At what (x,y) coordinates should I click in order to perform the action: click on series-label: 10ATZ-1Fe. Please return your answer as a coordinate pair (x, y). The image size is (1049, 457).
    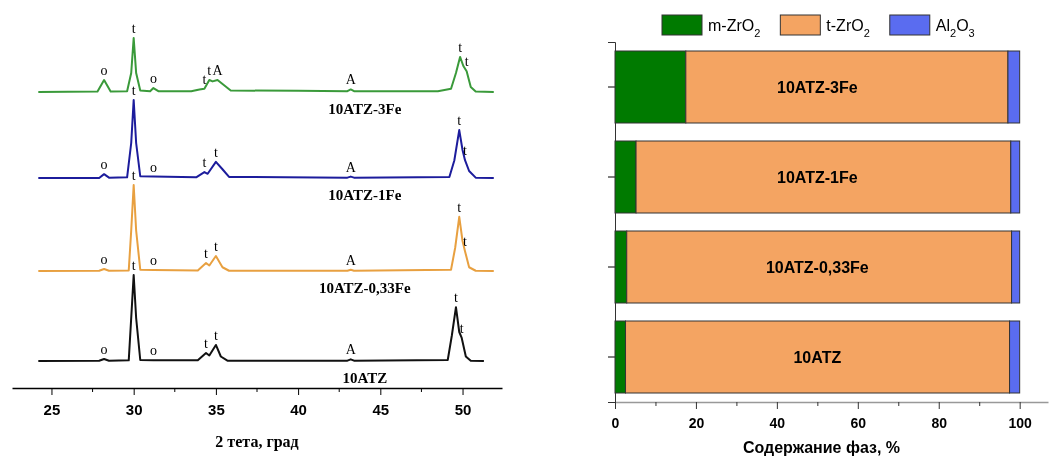
    Looking at the image, I should click on (365, 195).